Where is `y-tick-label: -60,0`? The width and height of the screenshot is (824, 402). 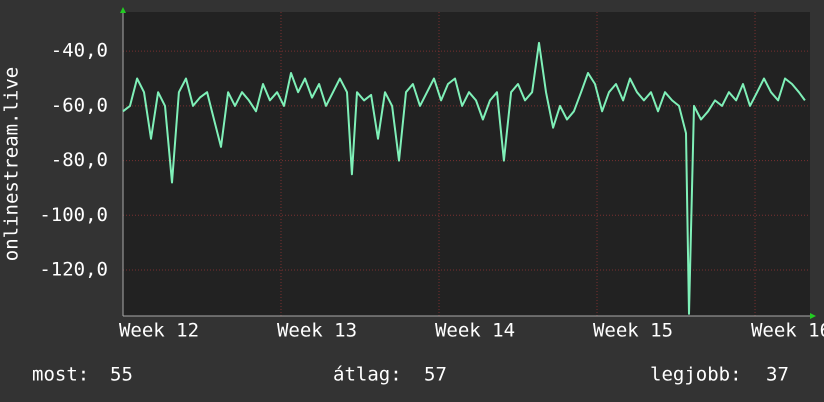 y-tick-label: -60,0 is located at coordinates (79, 105).